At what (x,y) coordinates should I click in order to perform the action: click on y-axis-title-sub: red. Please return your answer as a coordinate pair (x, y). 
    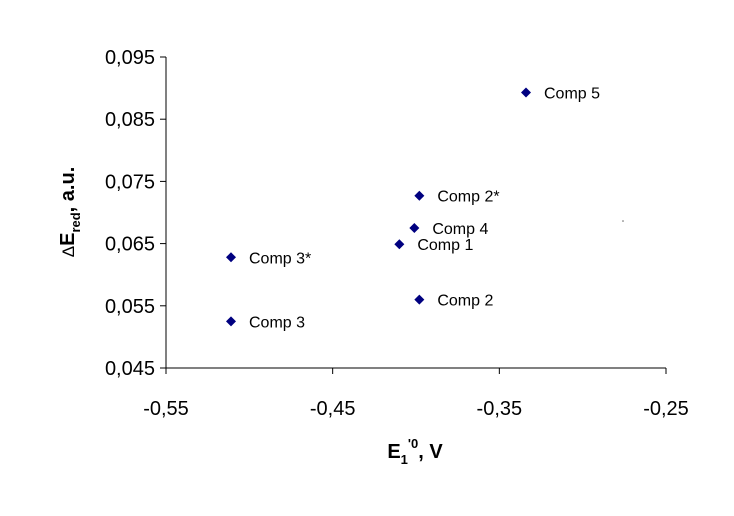
    Looking at the image, I should click on (75, 222).